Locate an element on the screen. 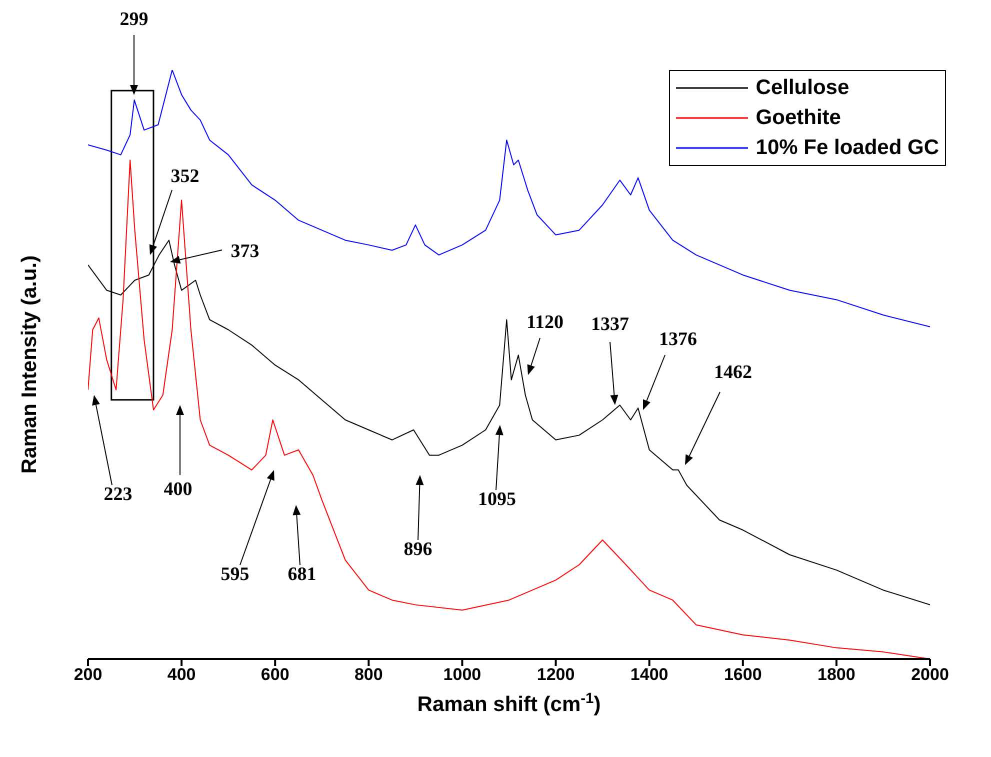 The width and height of the screenshot is (991, 757). annotation: 1120 is located at coordinates (545, 322).